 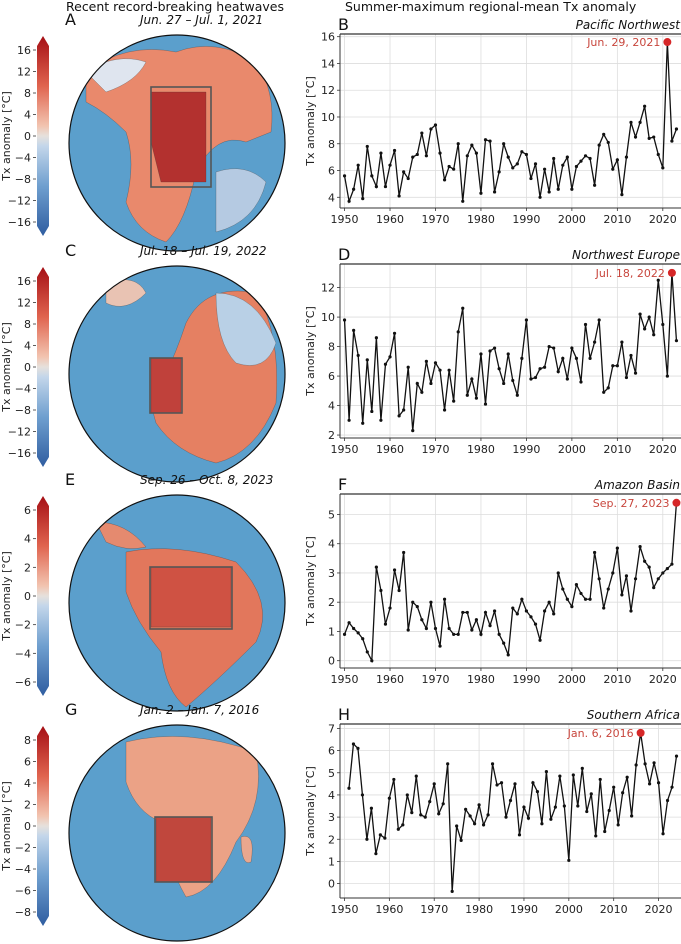 What do you see at coordinates (202, 20) in the screenshot?
I see `map-dates: Jun. 27 – Jul. 1, 2021` at bounding box center [202, 20].